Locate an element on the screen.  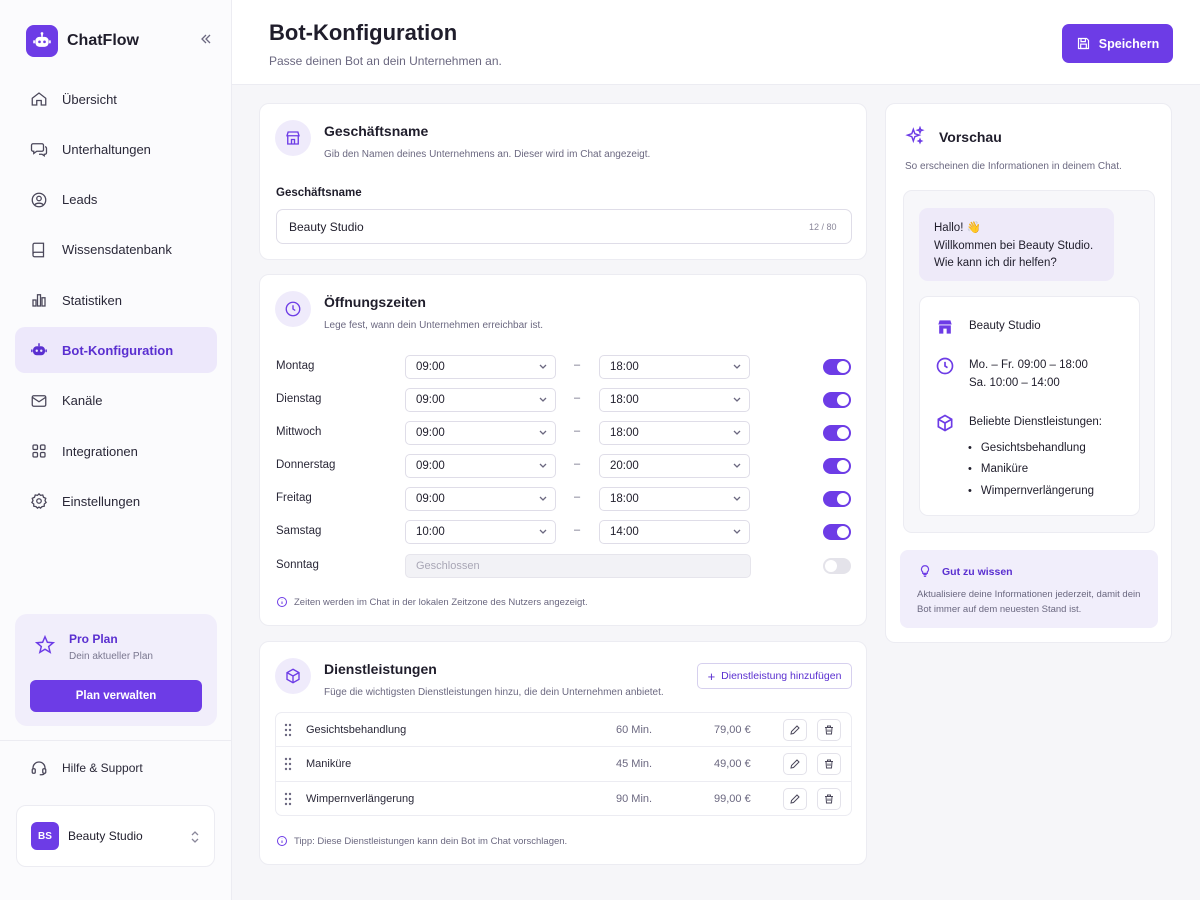
account-switcher: BS Beauty Studio is located at coordinates (115, 836).